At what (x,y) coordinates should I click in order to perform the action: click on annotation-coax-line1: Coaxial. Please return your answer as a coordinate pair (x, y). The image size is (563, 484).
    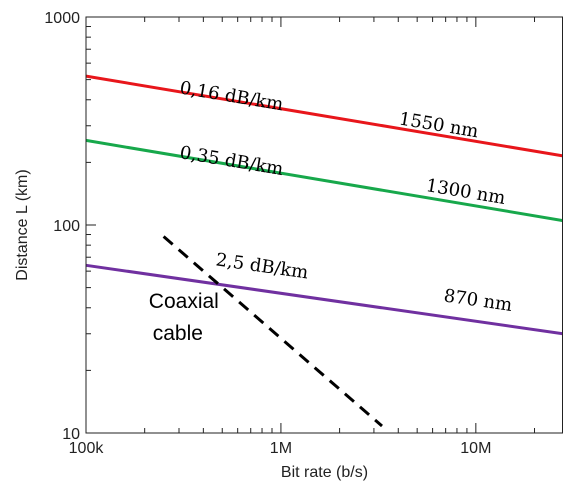
    Looking at the image, I should click on (184, 301).